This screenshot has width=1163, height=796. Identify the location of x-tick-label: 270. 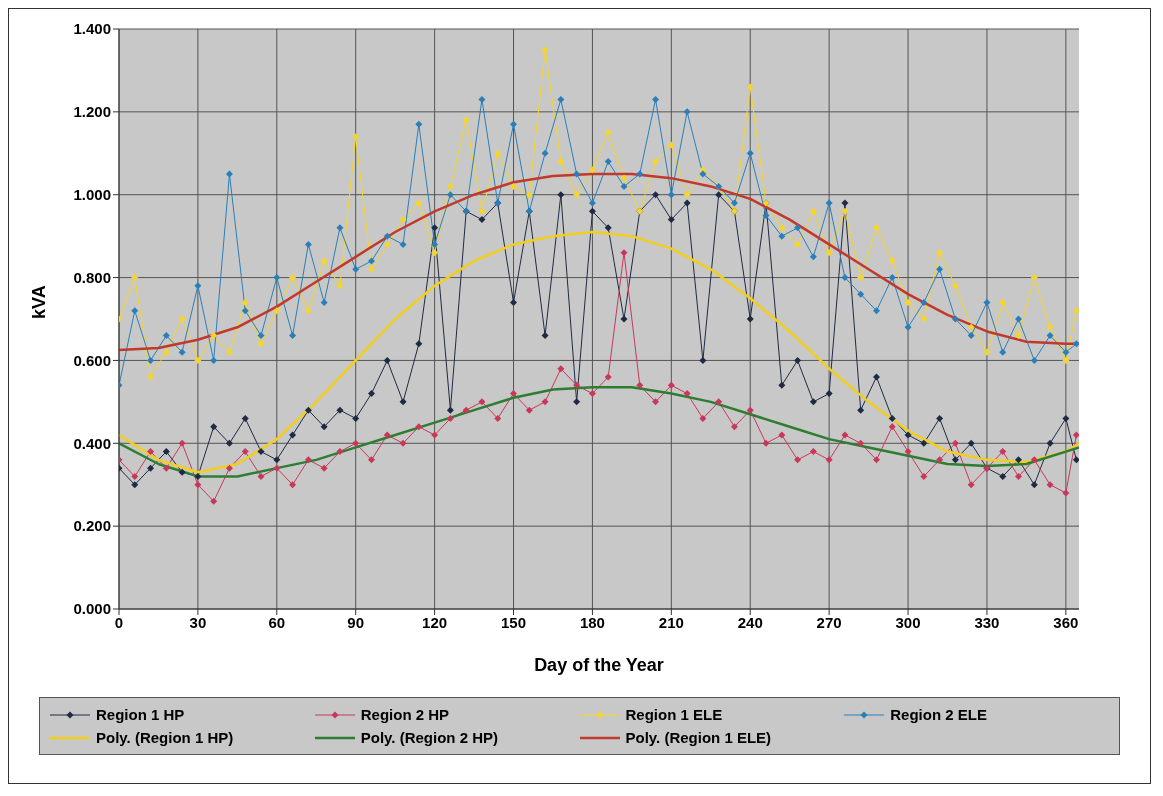
(829, 622).